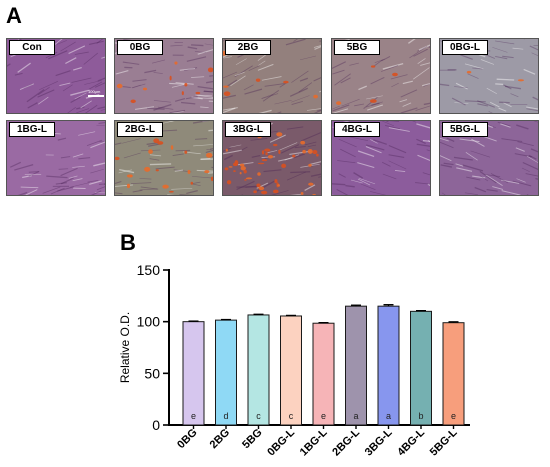 The width and height of the screenshot is (550, 467). Describe the element at coordinates (248, 129) in the screenshot. I see `micrograph-label: 3BG-L` at that location.